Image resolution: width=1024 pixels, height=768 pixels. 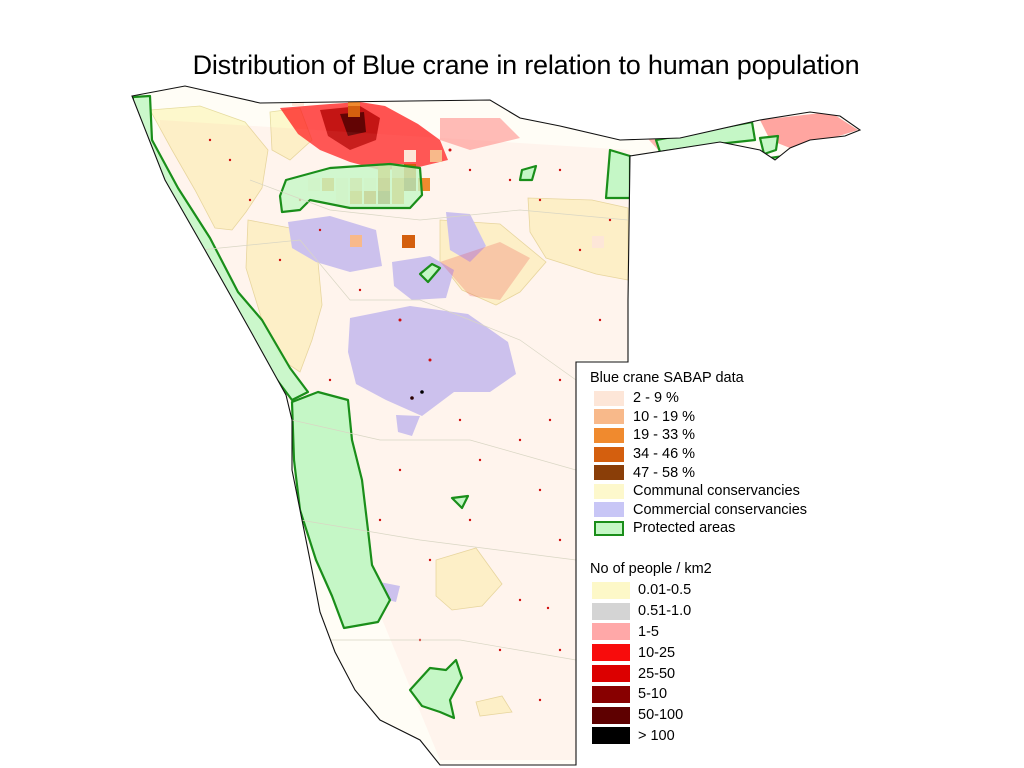 What do you see at coordinates (698, 398) in the screenshot?
I see `legend-sabap-item: 2 - 9 %` at bounding box center [698, 398].